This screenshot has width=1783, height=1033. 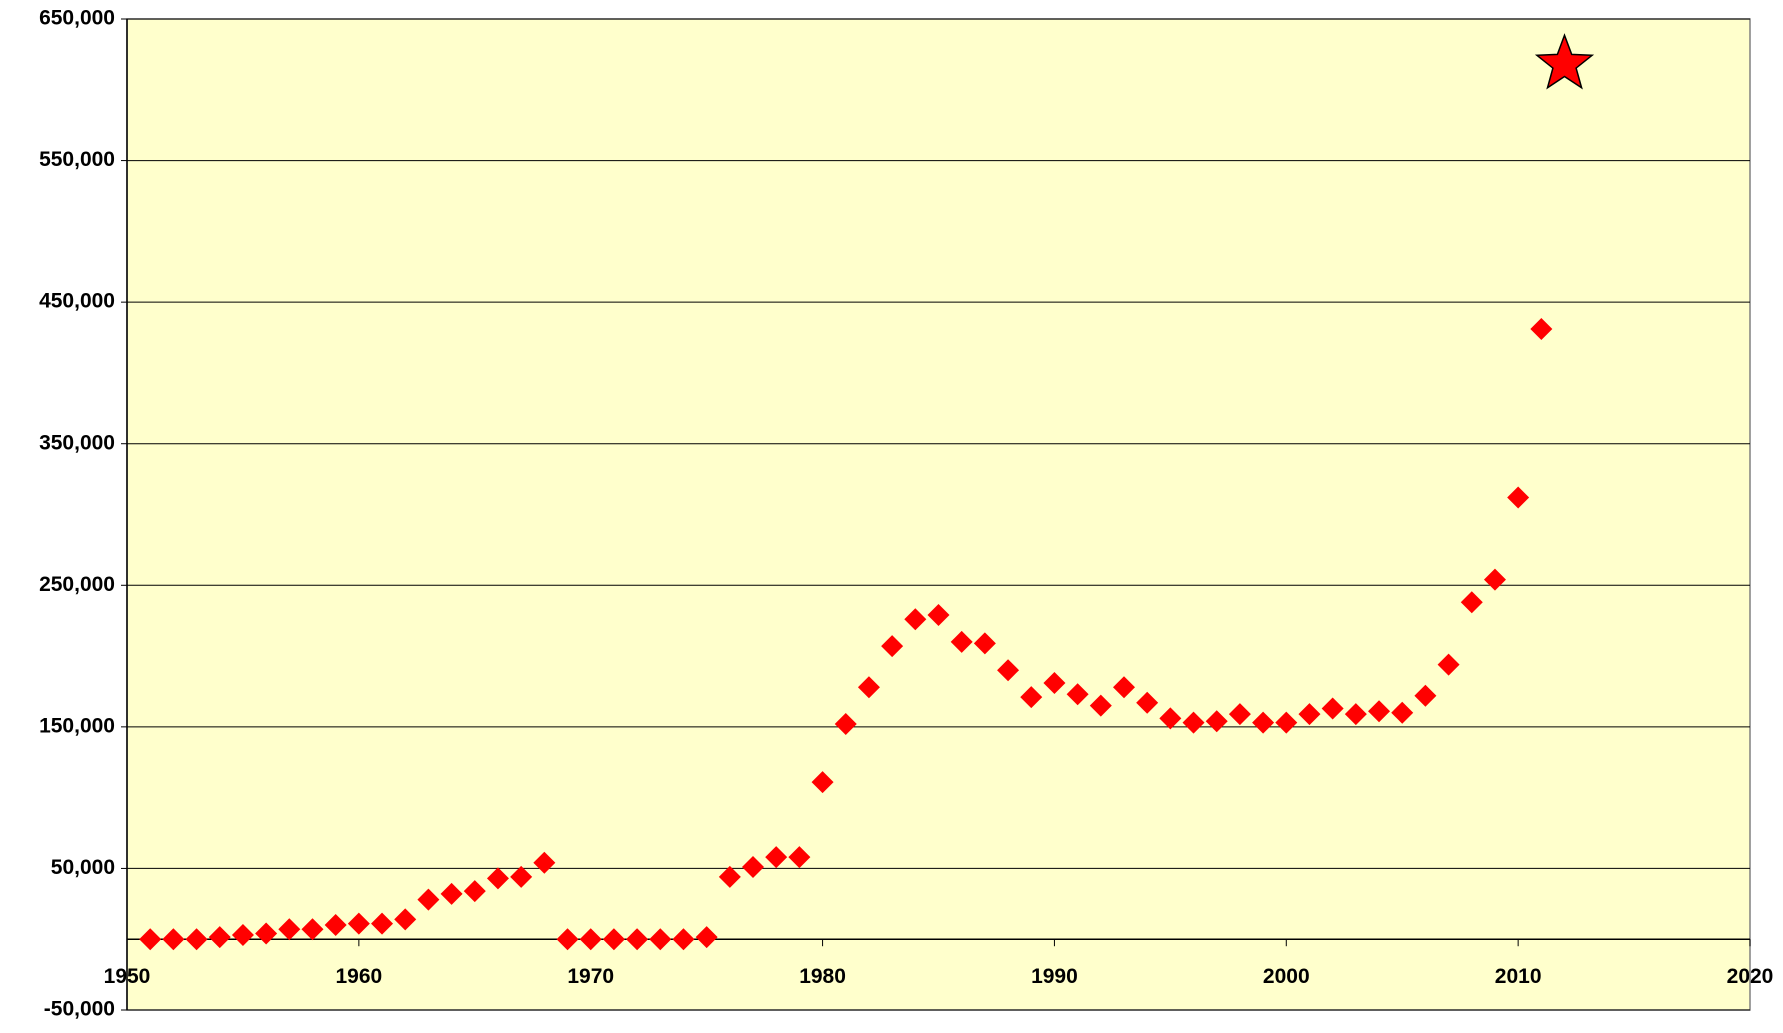 I want to click on x-tick-label: 2020, so click(x=1750, y=976).